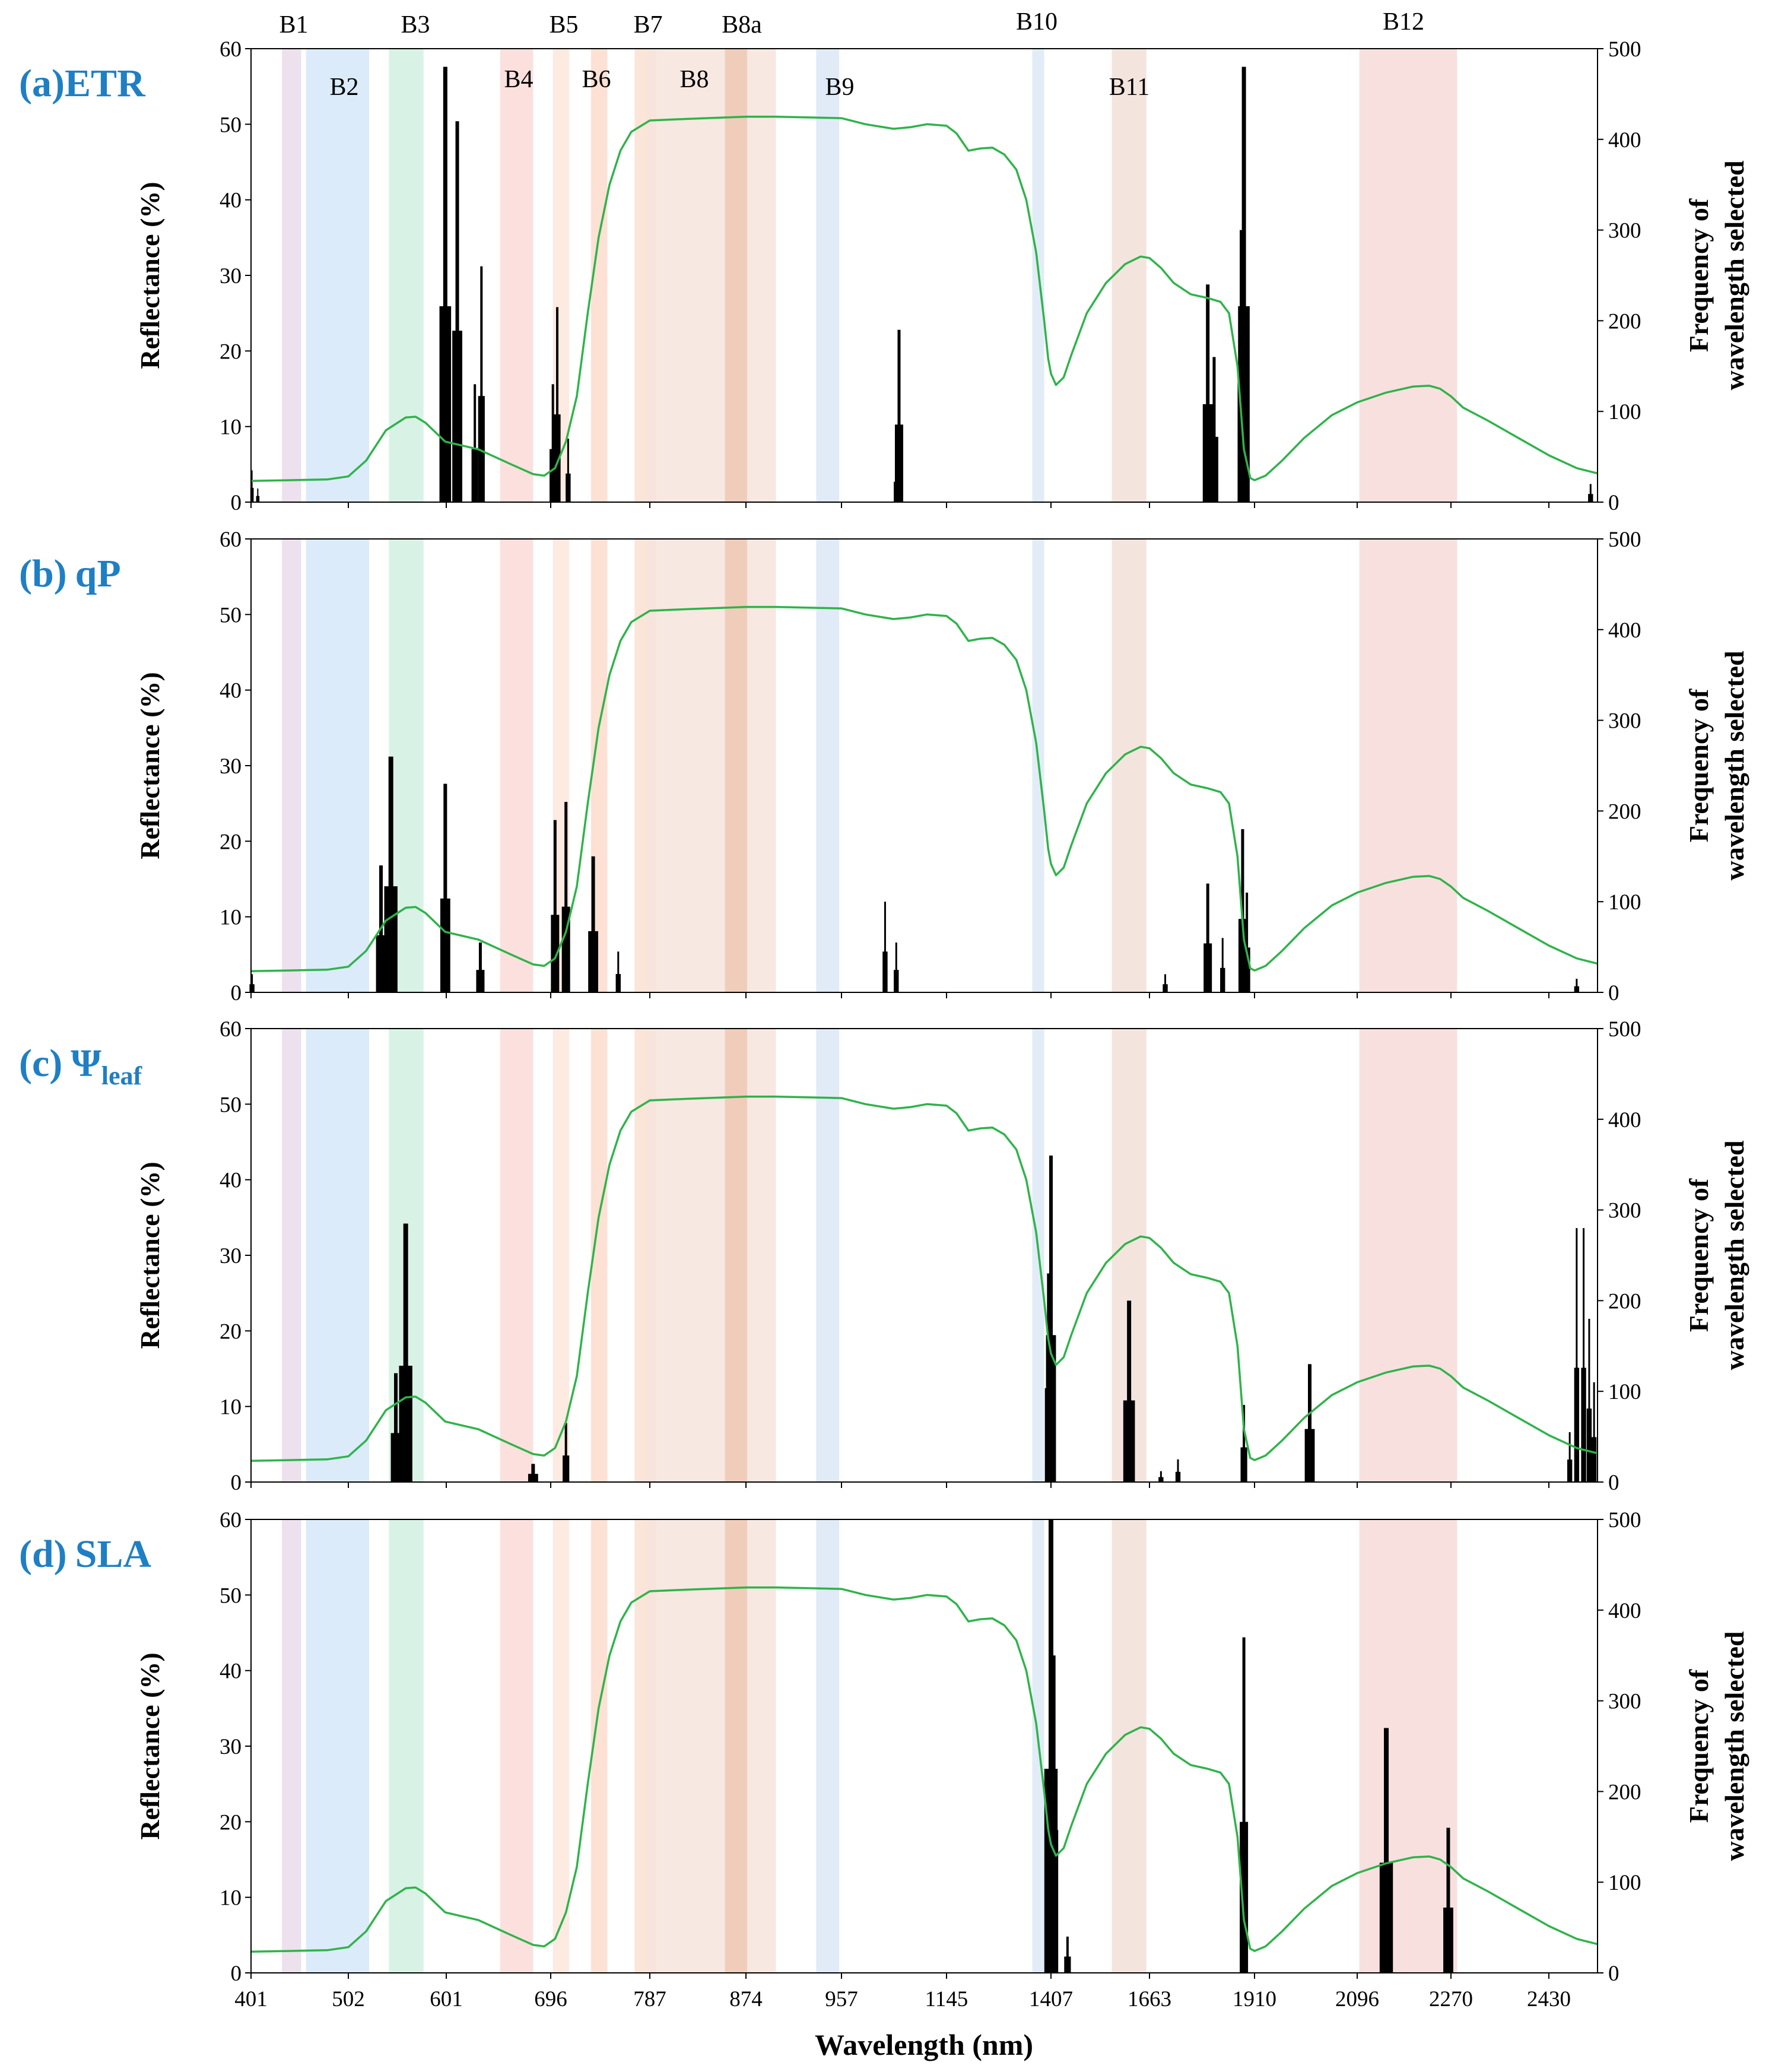  I want to click on right-axis: 0 100 200 300 400 500, so click(1619, 766).